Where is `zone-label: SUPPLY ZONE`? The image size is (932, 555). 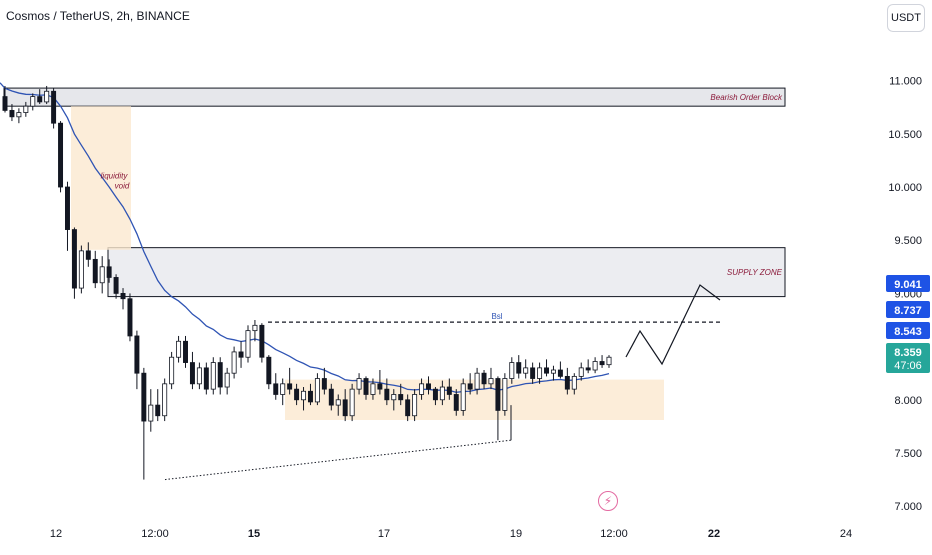 zone-label: SUPPLY ZONE is located at coordinates (755, 272).